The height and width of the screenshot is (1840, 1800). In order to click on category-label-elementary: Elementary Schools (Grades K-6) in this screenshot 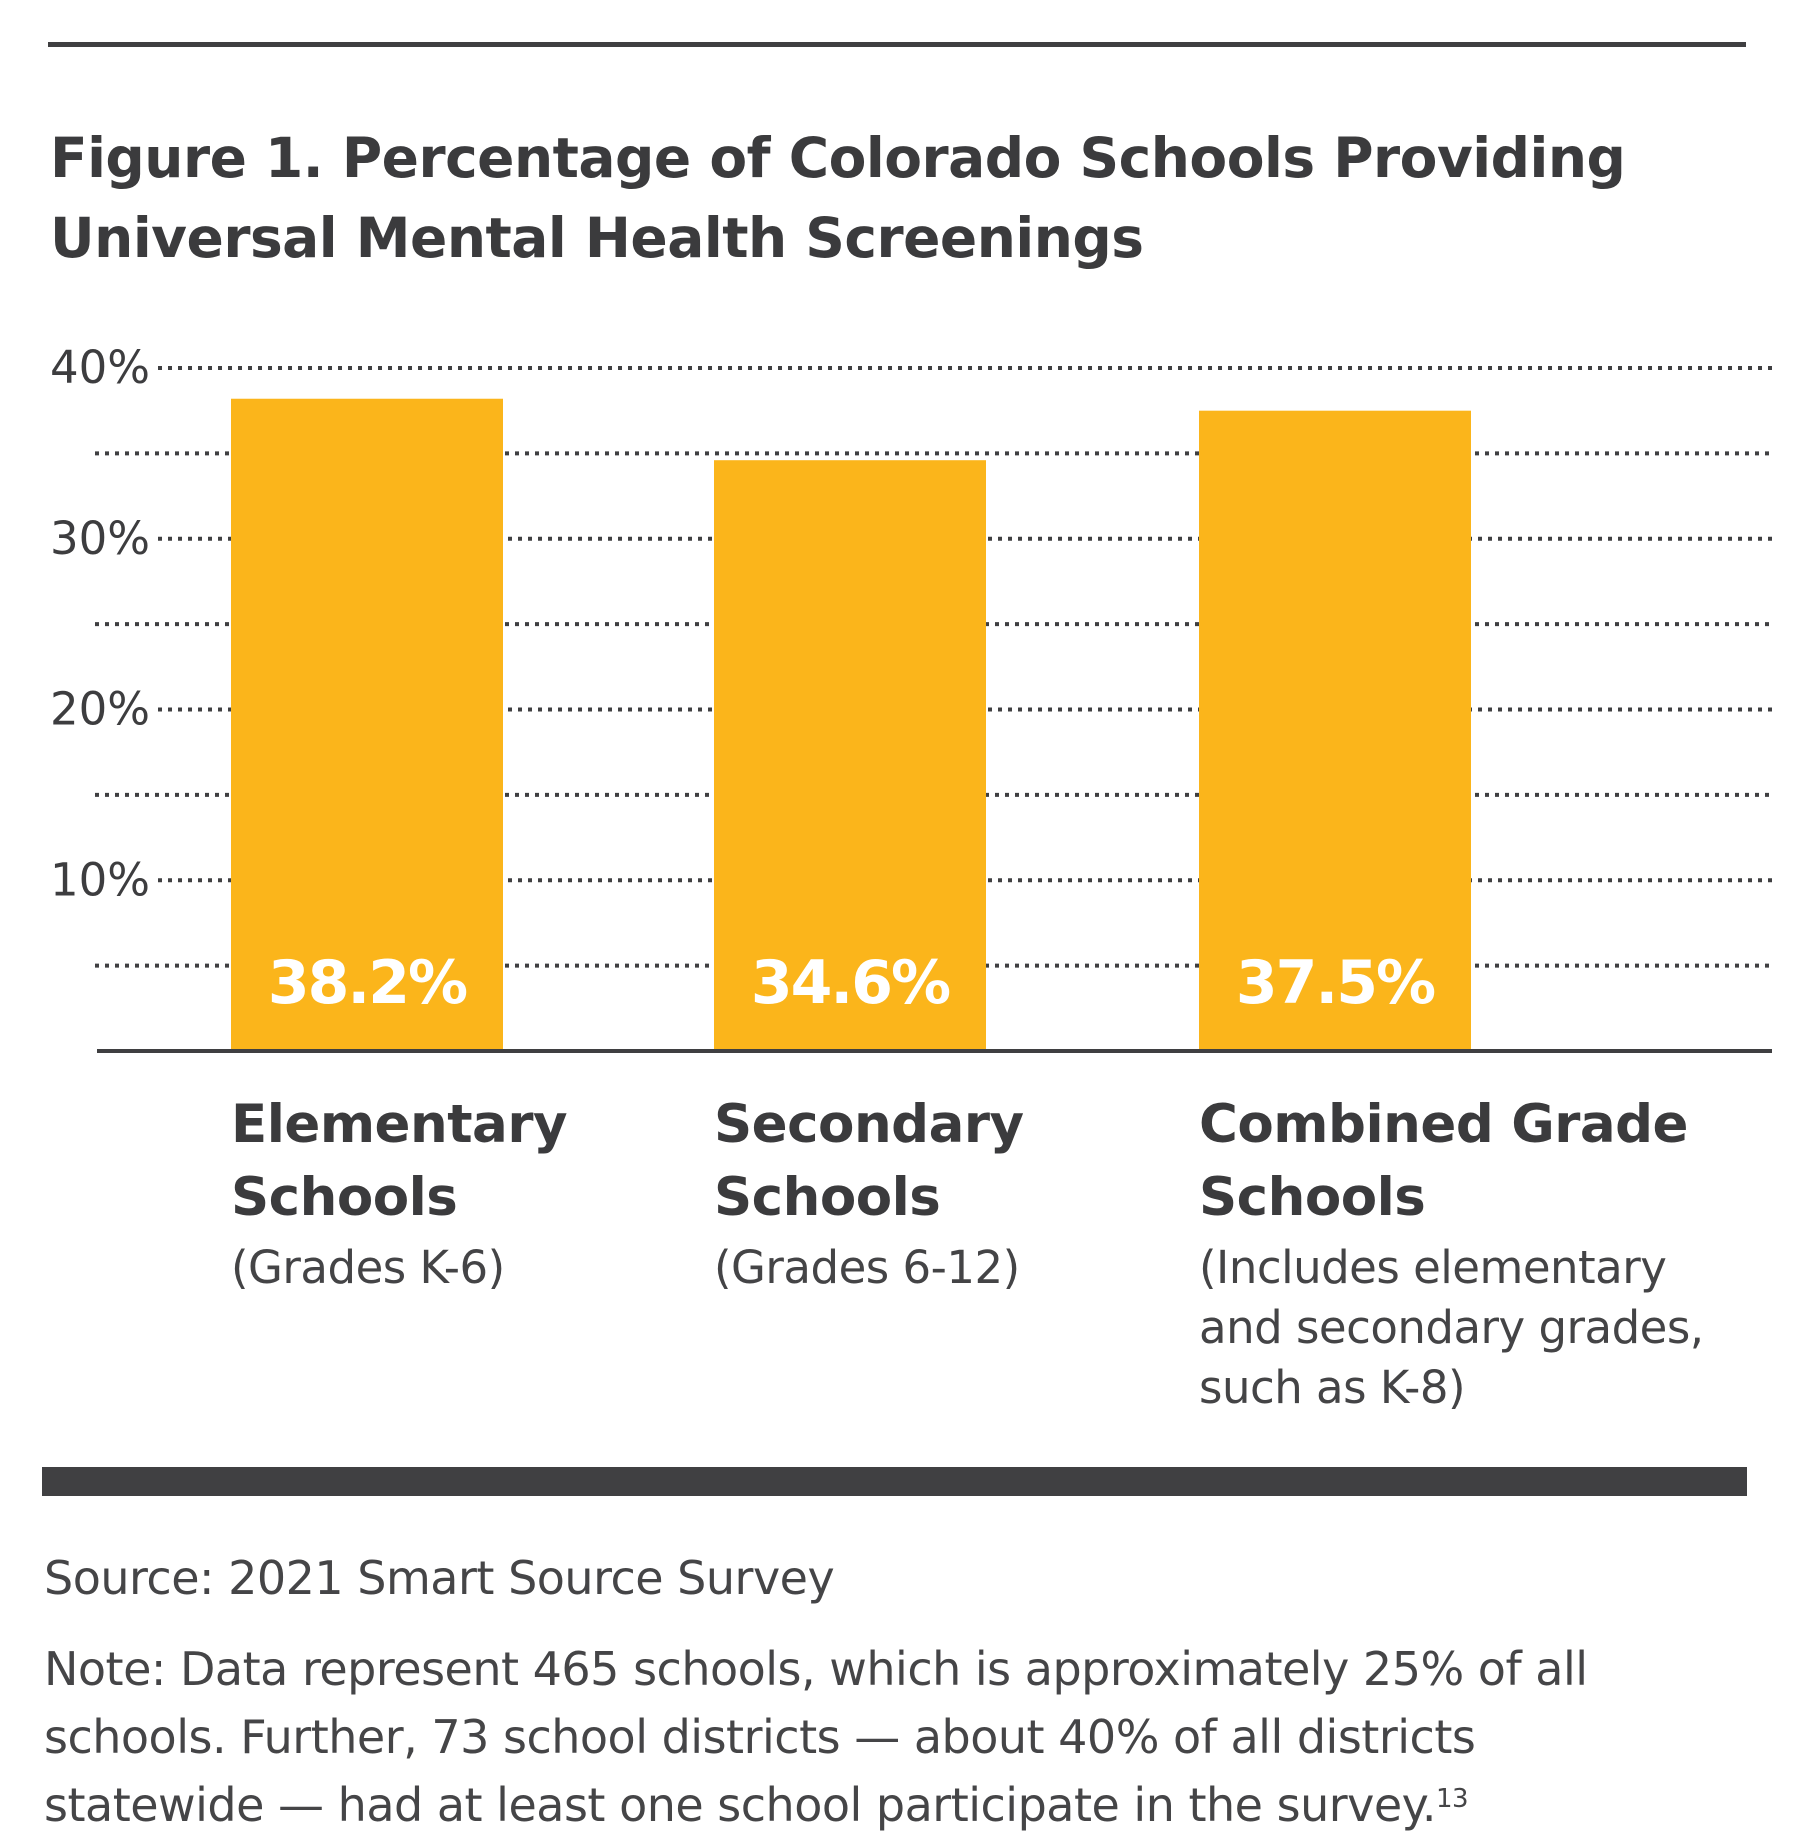, I will do `click(441, 1193)`.